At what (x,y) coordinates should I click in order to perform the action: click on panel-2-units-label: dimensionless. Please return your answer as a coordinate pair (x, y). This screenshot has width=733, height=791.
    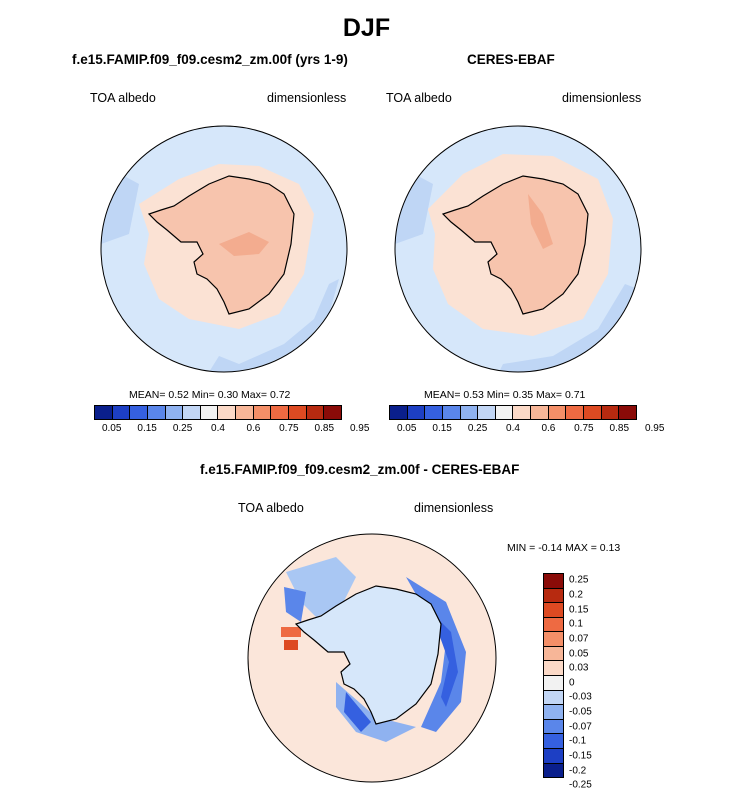
    Looking at the image, I should click on (602, 98).